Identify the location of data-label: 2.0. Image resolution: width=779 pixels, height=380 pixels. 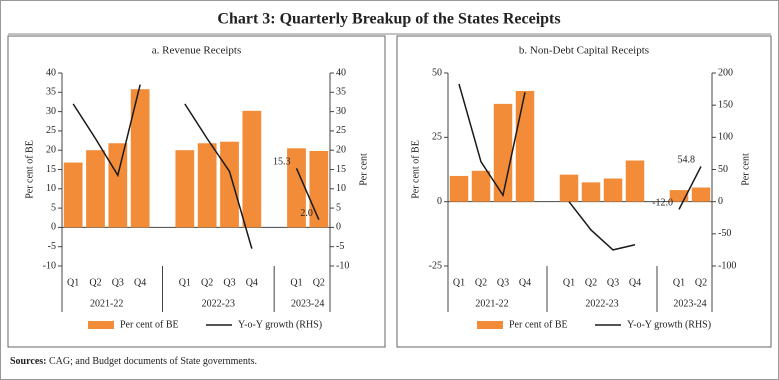
(306, 213).